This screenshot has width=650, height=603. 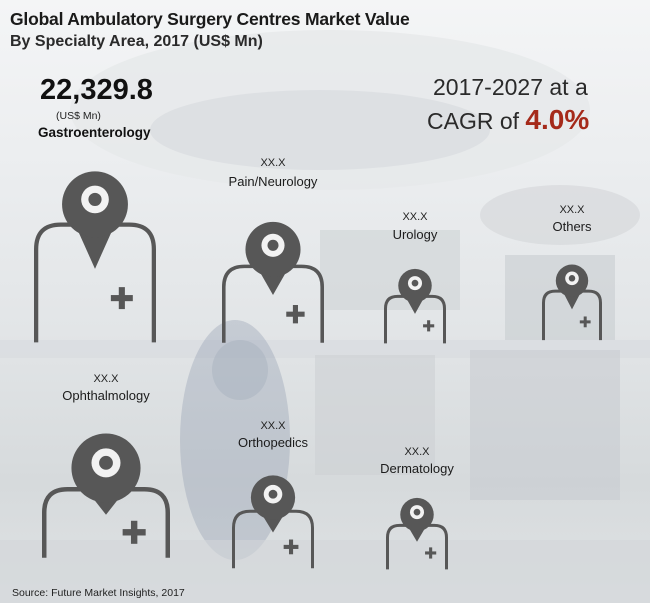 What do you see at coordinates (476, 121) in the screenshot?
I see `cagr-prefix: CAGR of` at bounding box center [476, 121].